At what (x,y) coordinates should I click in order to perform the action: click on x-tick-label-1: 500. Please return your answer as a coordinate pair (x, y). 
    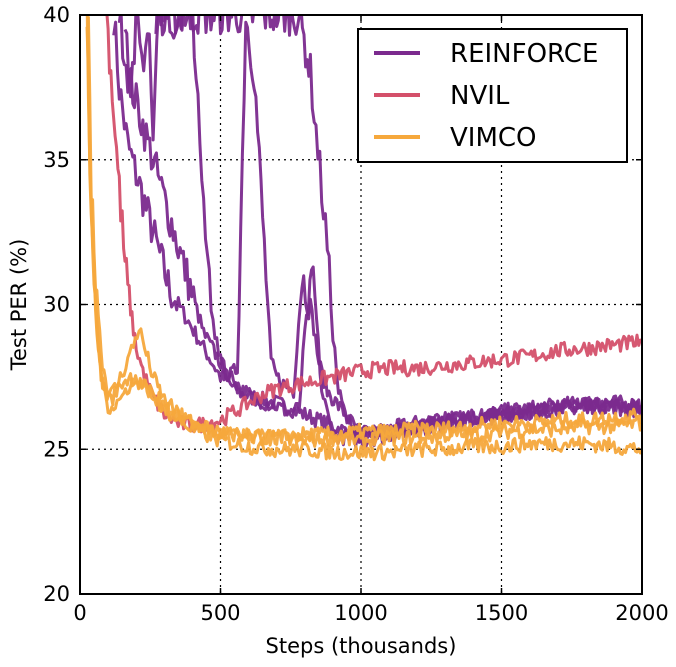
    Looking at the image, I should click on (220, 613).